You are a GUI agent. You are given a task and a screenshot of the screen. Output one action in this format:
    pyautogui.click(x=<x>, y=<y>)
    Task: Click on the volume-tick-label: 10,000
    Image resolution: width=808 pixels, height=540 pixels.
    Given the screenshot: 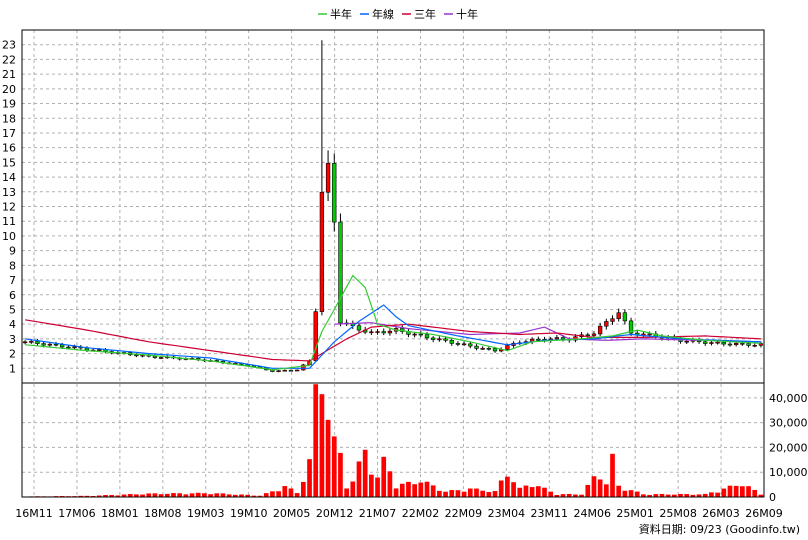 What is the action you would take?
    pyautogui.click(x=788, y=472)
    